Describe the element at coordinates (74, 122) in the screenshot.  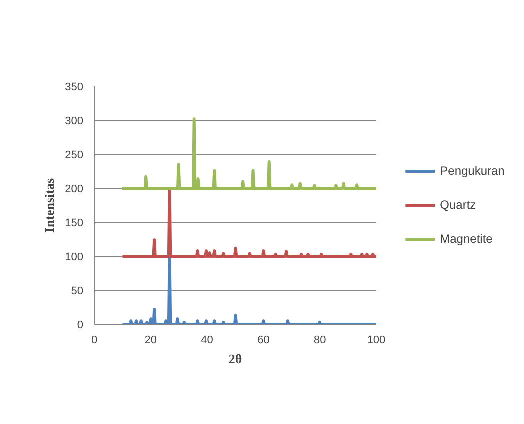
I see `y-tick-label: 300` at that location.